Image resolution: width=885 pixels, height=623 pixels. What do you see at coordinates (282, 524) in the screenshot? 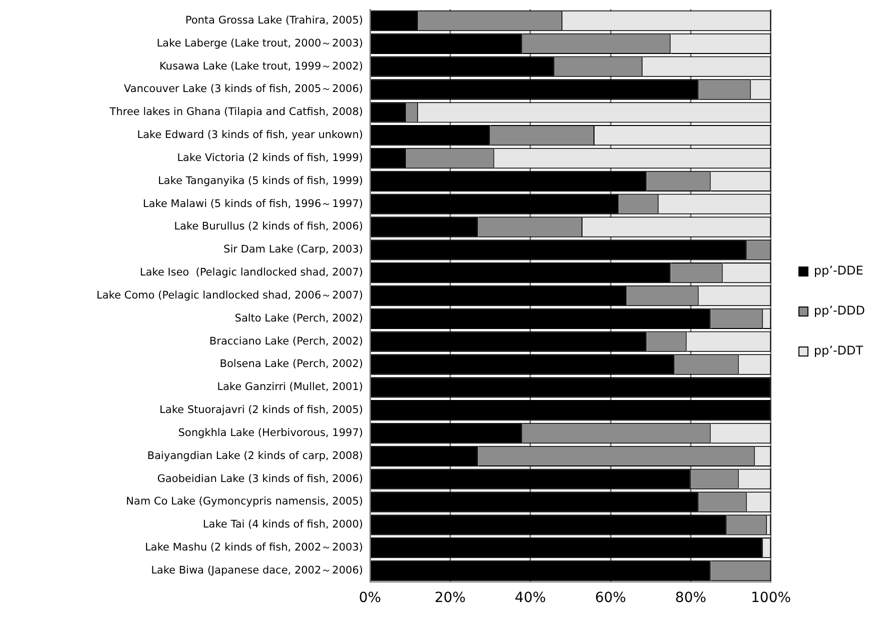
I see `y-tick-label: Lake Tai (4 kinds of fish, 2000)` at bounding box center [282, 524].